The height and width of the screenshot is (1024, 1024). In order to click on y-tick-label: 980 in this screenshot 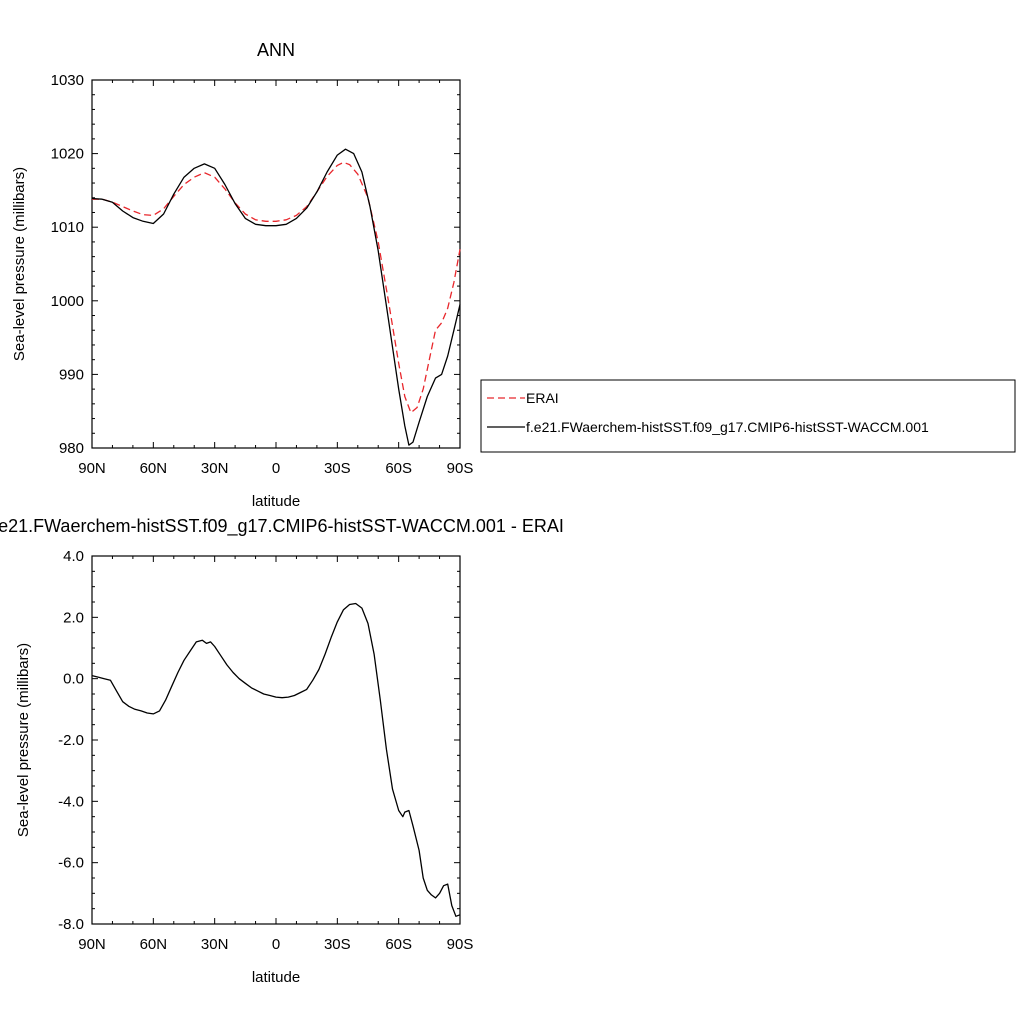, I will do `click(71, 448)`.